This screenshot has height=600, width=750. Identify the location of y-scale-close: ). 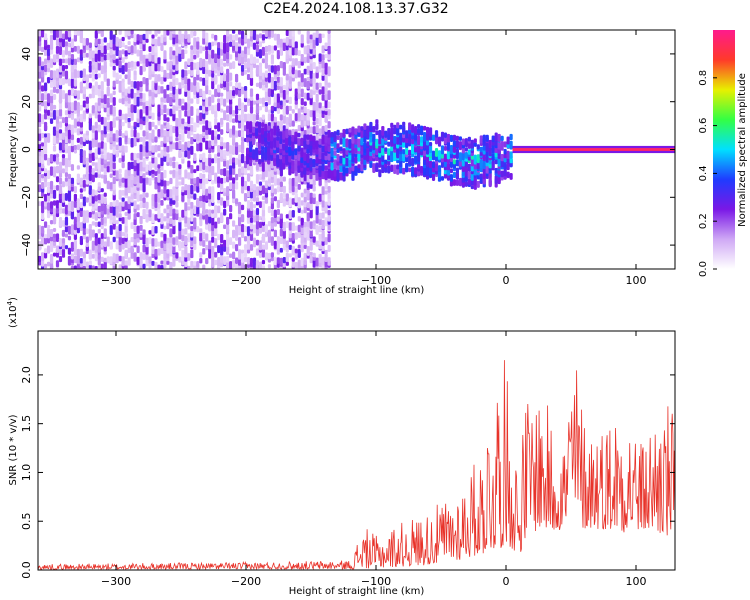
(13, 299).